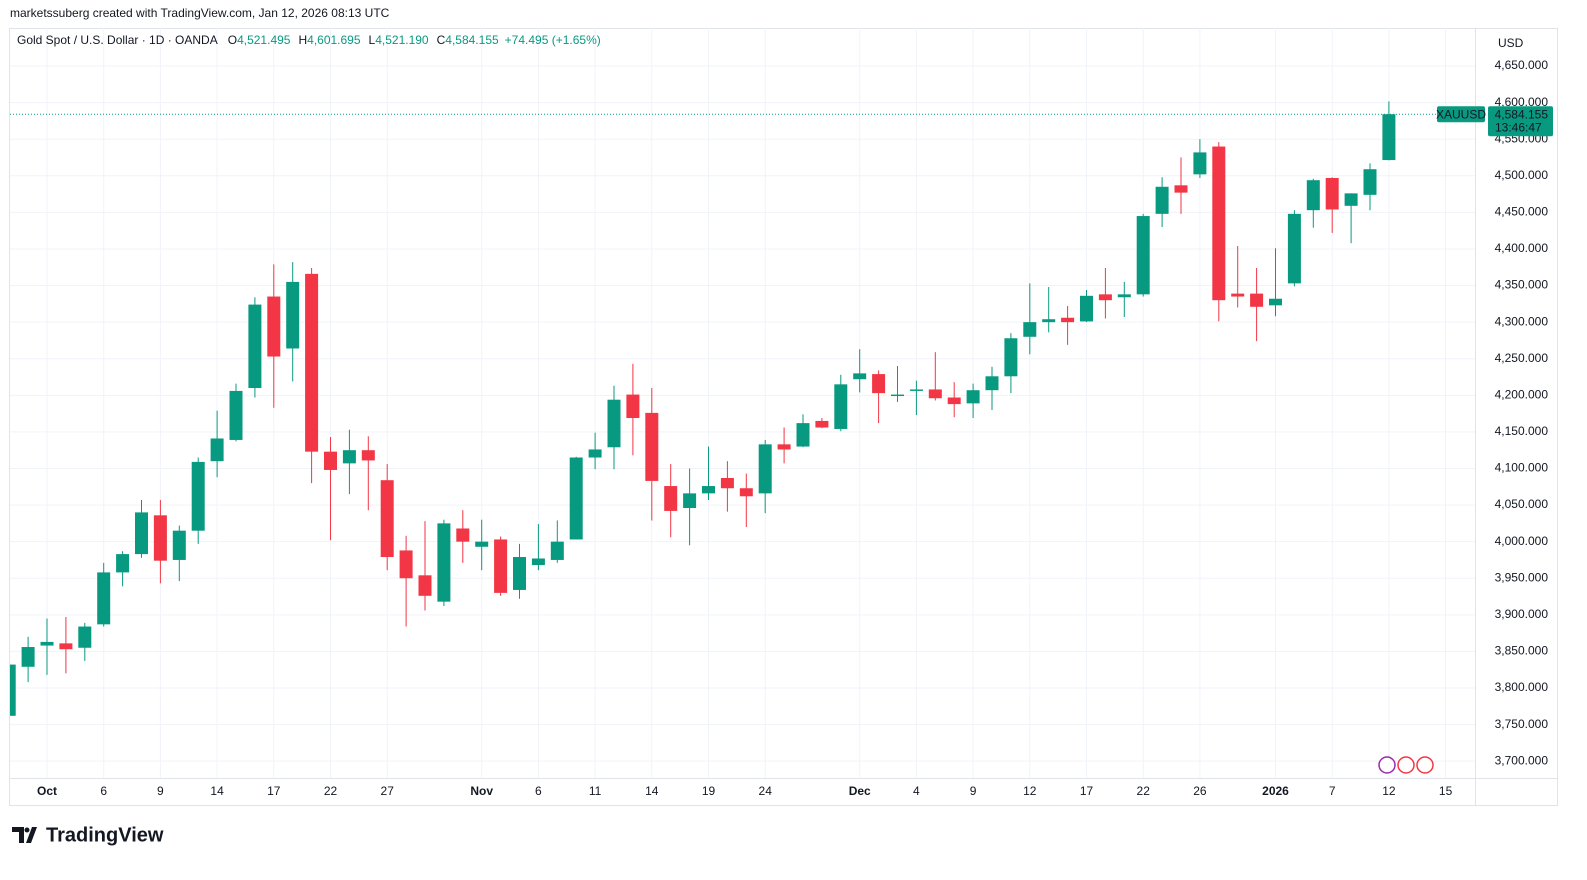 This screenshot has width=1587, height=880. I want to click on brand-logo: TradingView, so click(88, 835).